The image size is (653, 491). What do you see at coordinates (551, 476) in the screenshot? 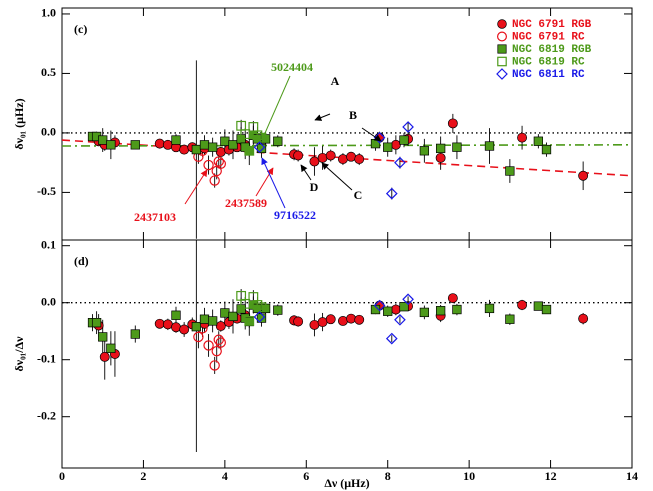
I see `x-tick-label: 12` at bounding box center [551, 476].